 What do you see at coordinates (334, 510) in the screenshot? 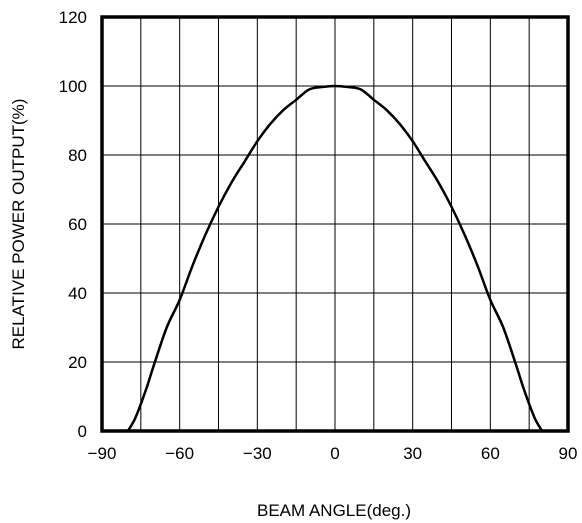
I see `x-axis-label: BEAM ANGLE(deg.)` at bounding box center [334, 510].